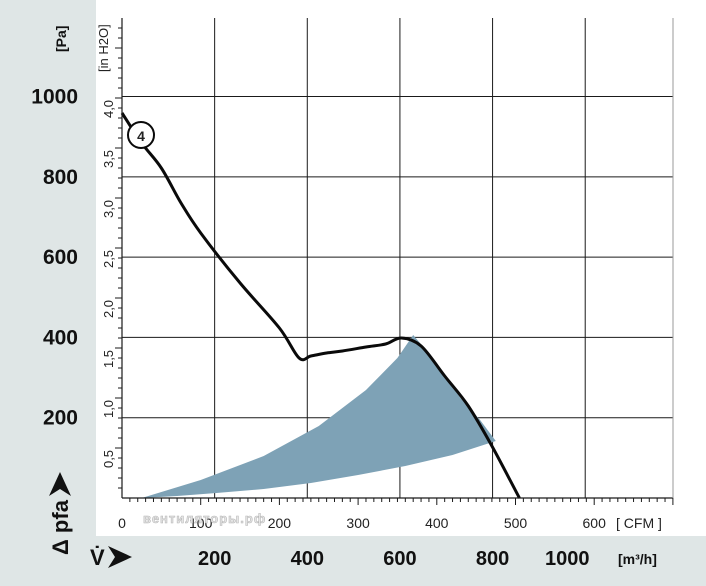  I want to click on inh2o-tick-label: 4,0, so click(108, 109).